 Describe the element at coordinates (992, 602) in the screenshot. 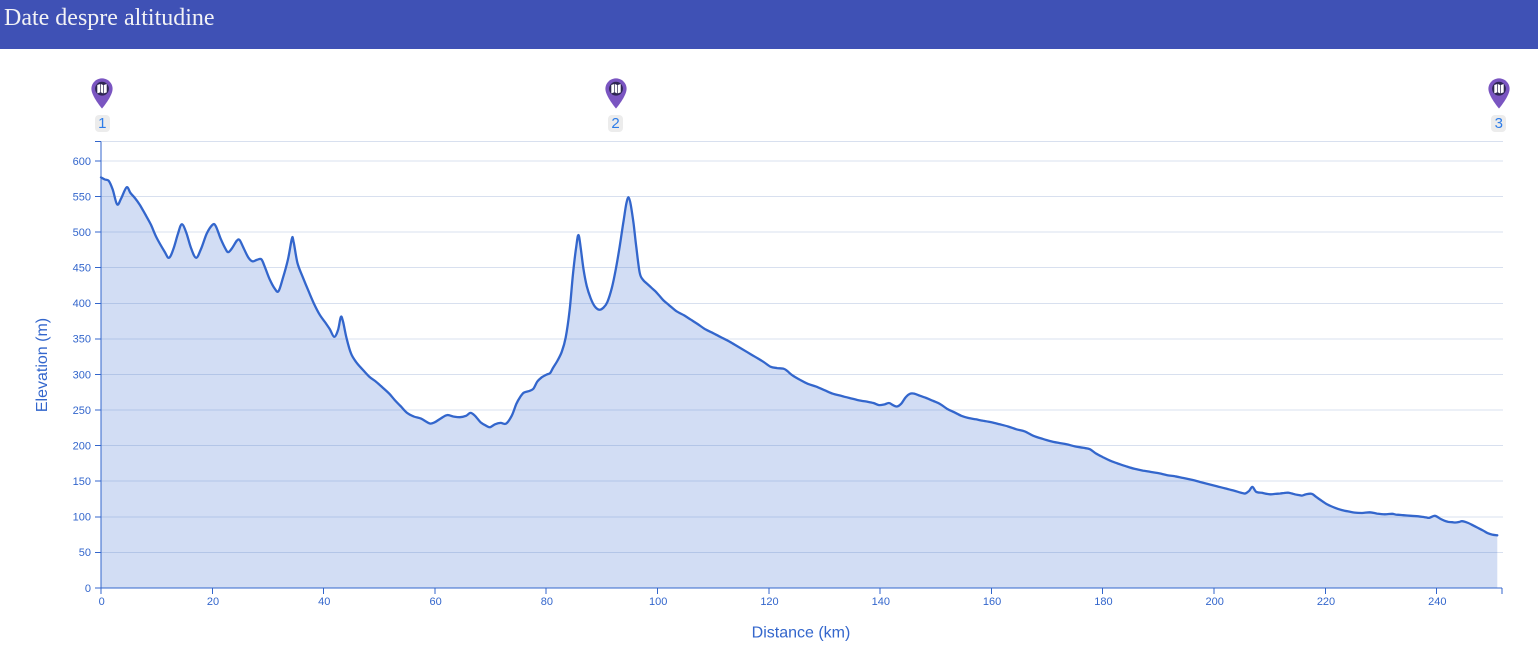

I see `svg-text: 160` at that location.